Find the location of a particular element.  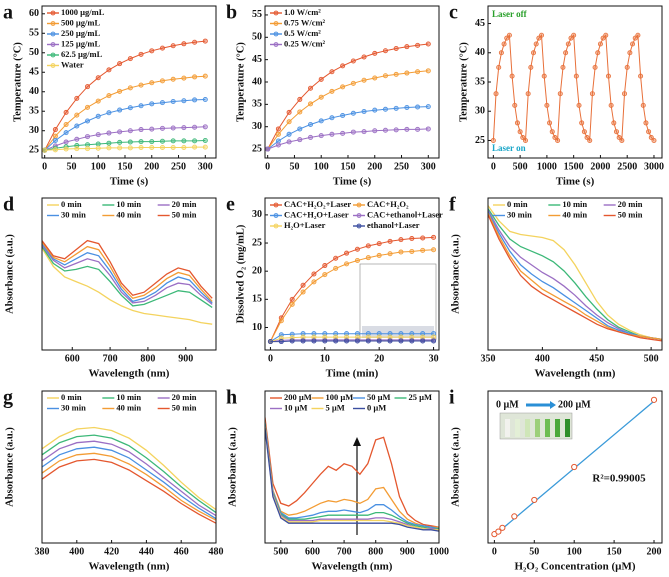

legend-label: 250 µg/mL is located at coordinates (80, 33).